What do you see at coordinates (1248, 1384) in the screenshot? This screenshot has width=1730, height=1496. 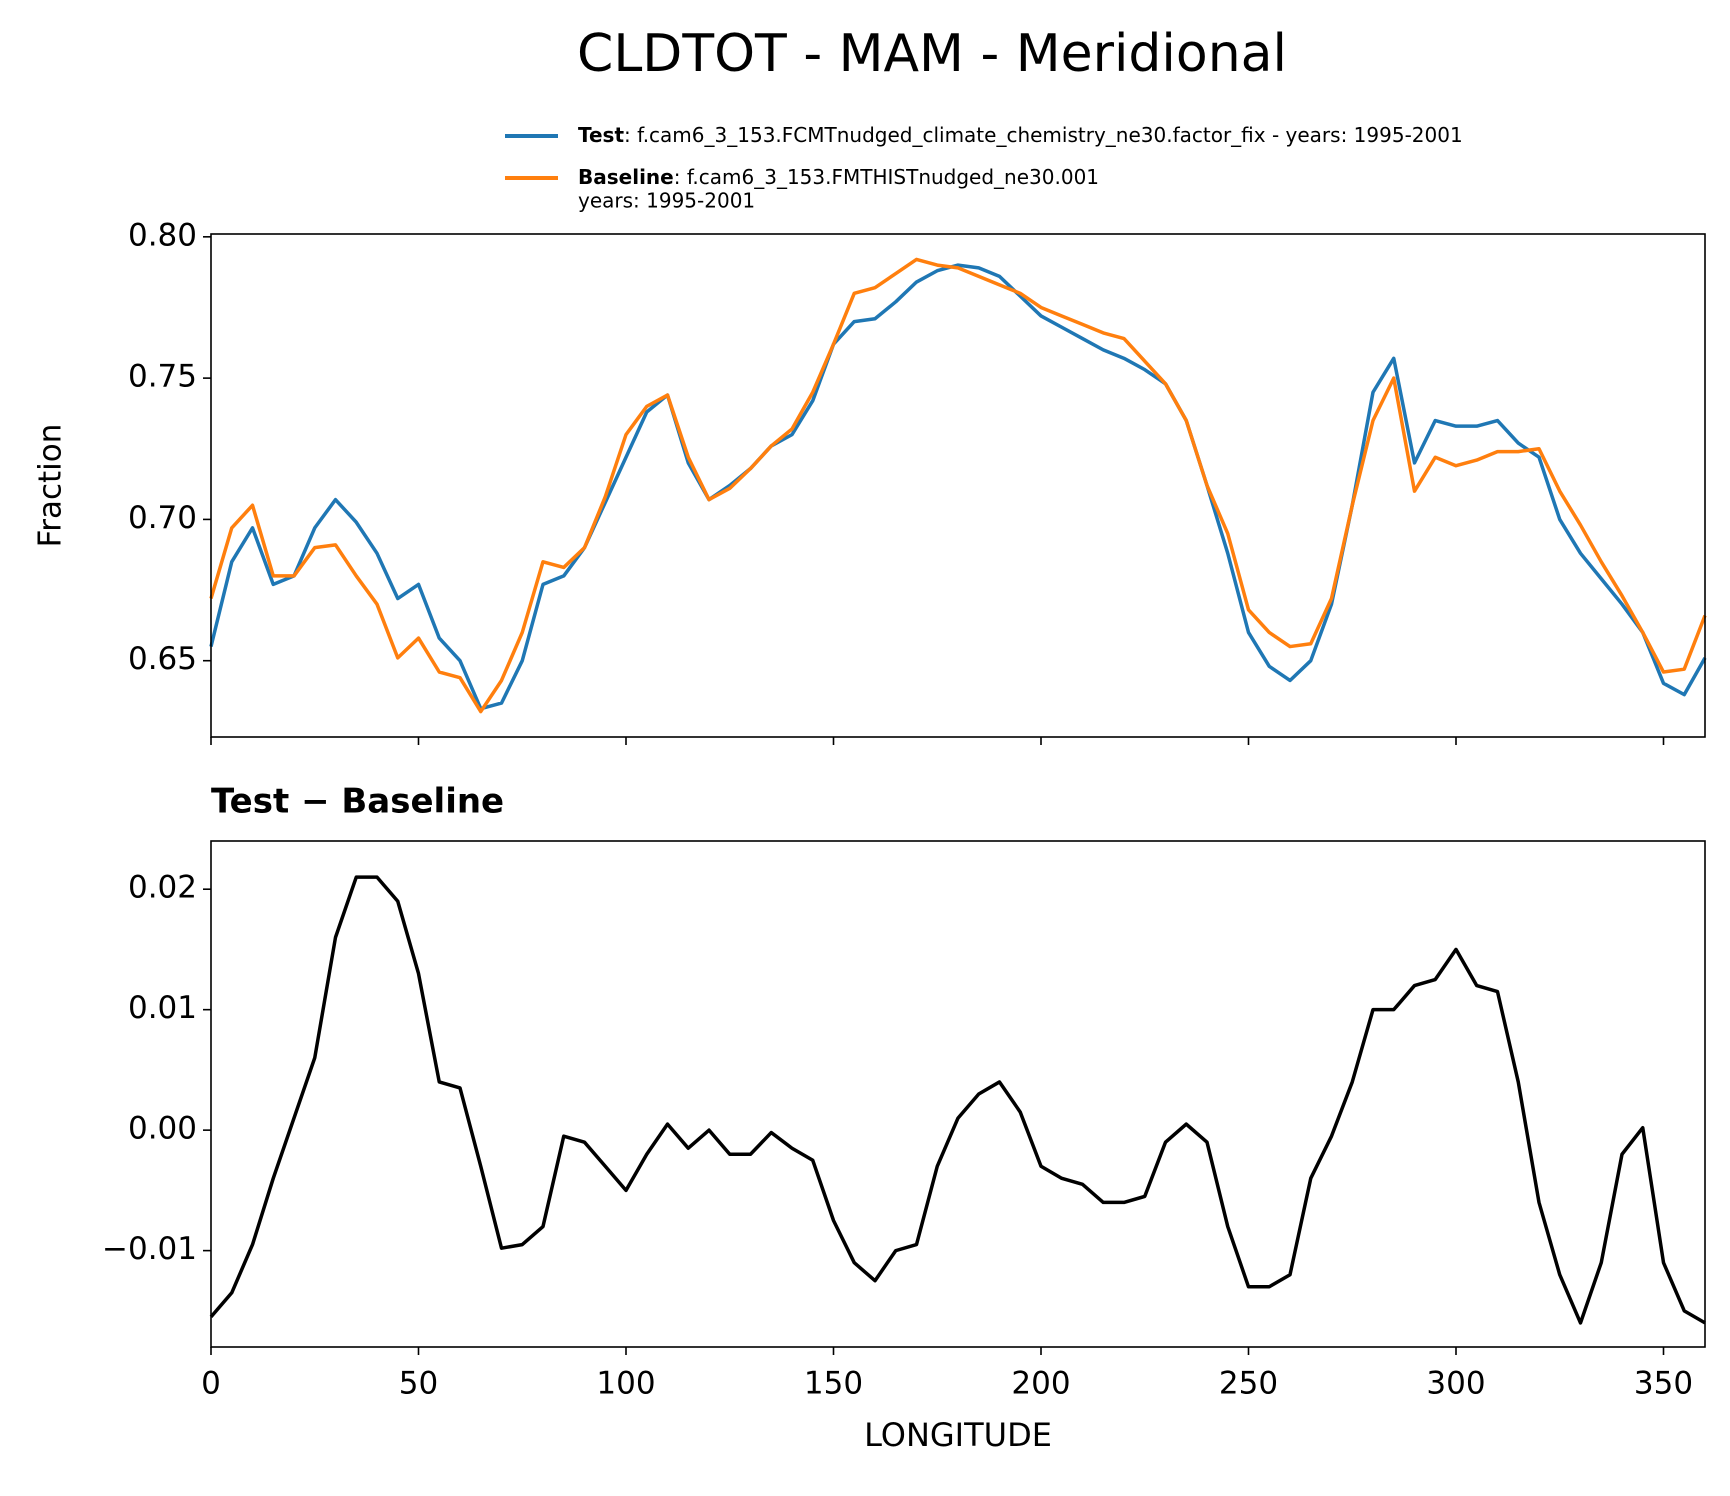 I see `x-tick-label: 250` at bounding box center [1248, 1384].